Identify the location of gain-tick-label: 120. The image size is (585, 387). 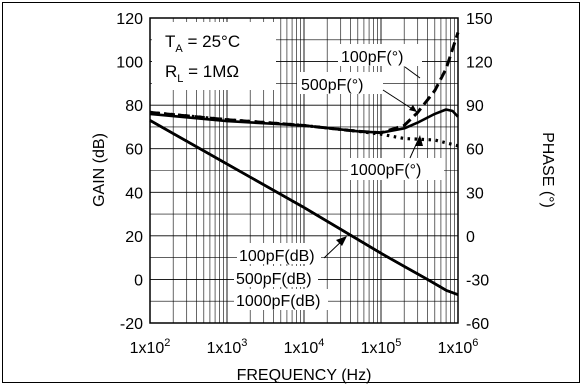
(129, 19).